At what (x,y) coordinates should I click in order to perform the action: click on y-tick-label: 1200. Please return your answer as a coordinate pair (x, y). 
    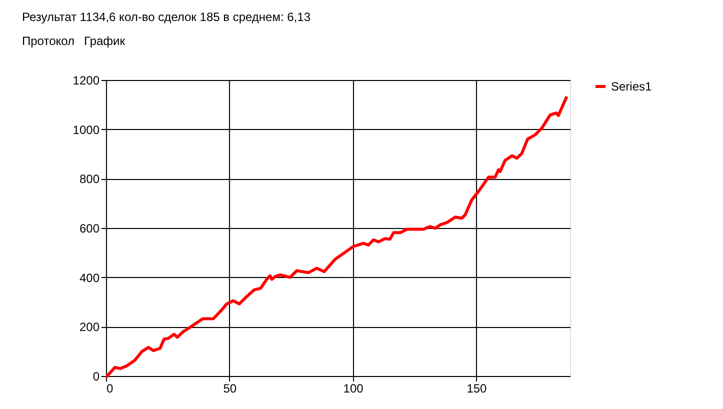
    Looking at the image, I should click on (86, 81).